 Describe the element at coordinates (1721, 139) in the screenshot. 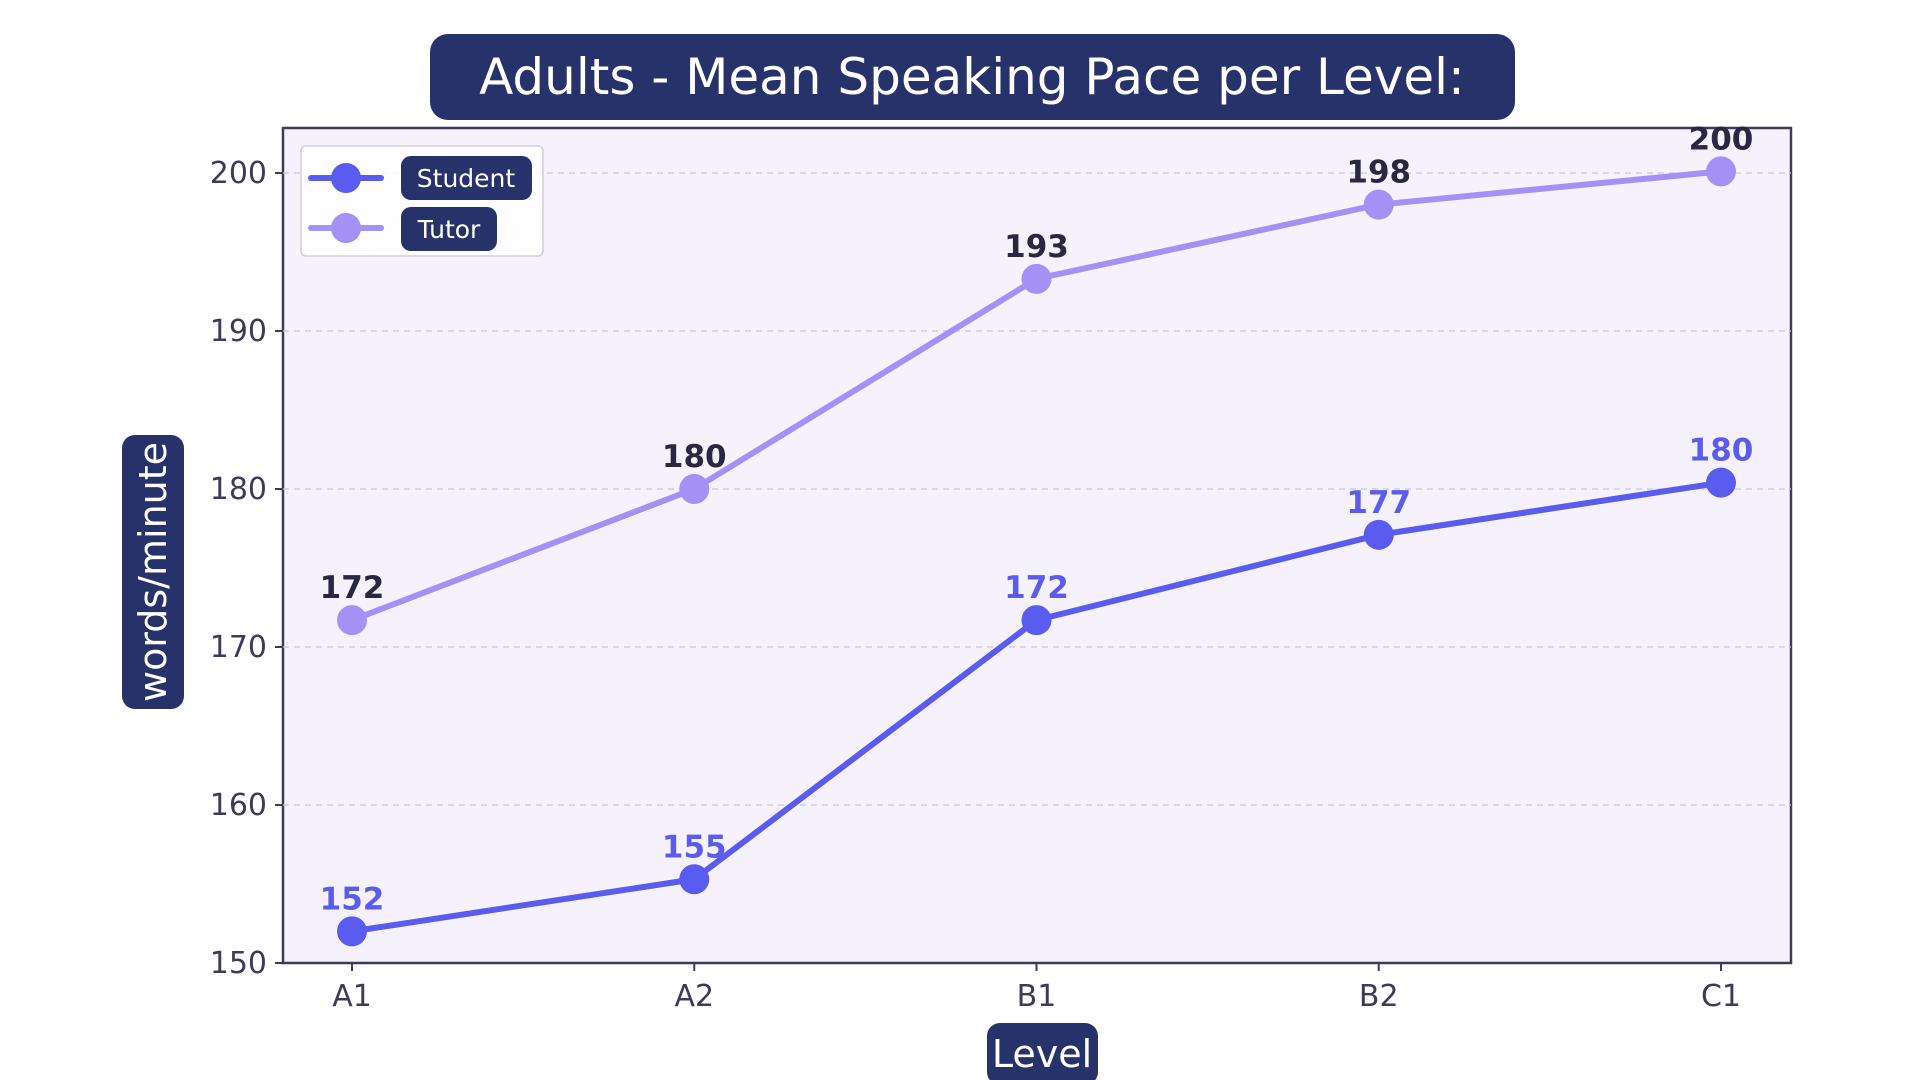

I see `data-label-tutor-C1: 200` at that location.